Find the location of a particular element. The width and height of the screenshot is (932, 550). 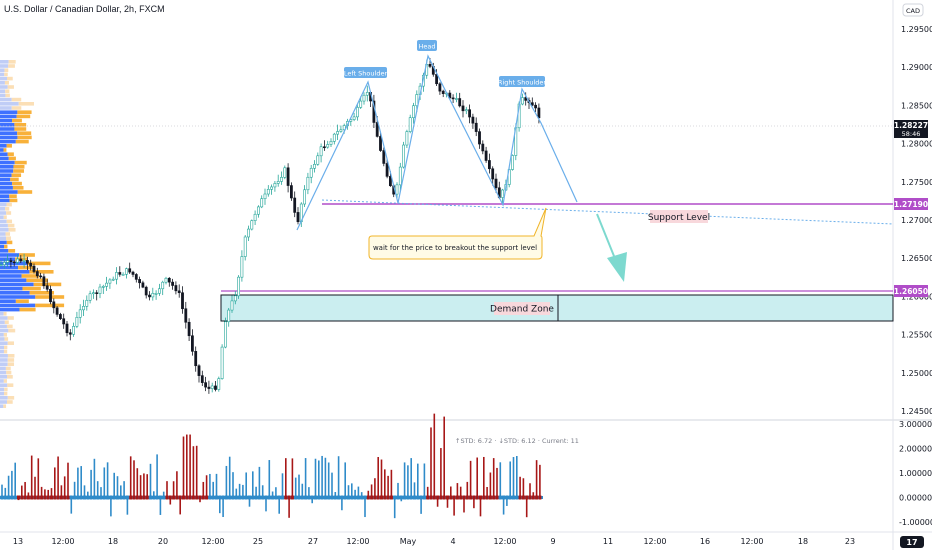

demand-zone-label: Demand Zone is located at coordinates (522, 308).